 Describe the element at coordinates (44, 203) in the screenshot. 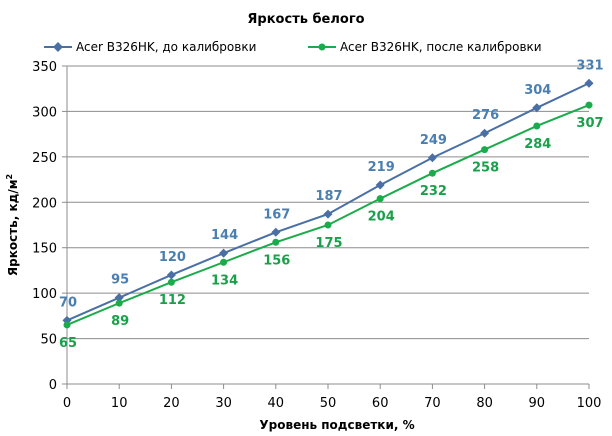

I see `y-tick-label-200: 200` at that location.